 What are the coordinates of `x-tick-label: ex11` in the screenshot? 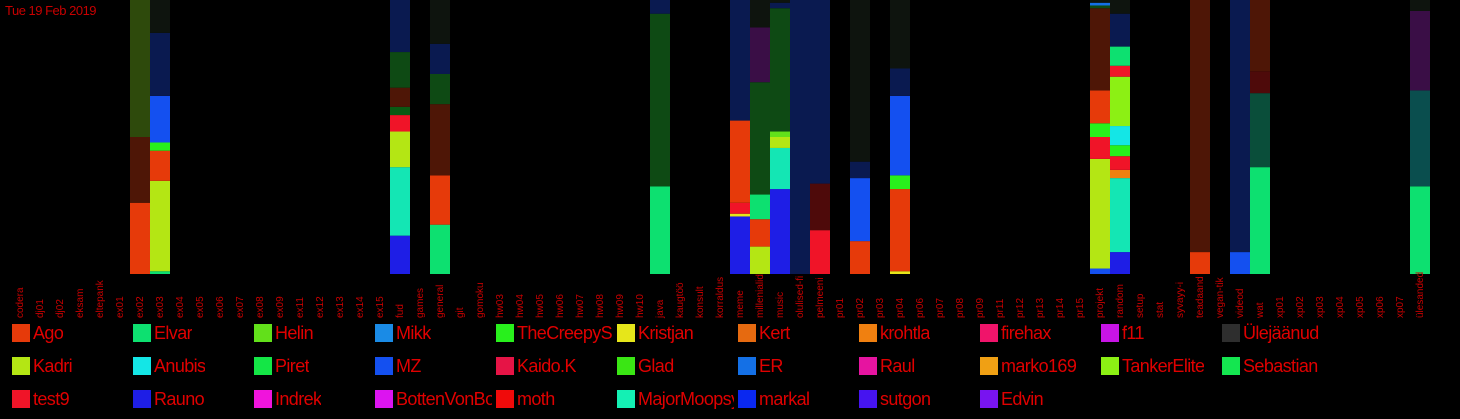 It's located at (300, 307).